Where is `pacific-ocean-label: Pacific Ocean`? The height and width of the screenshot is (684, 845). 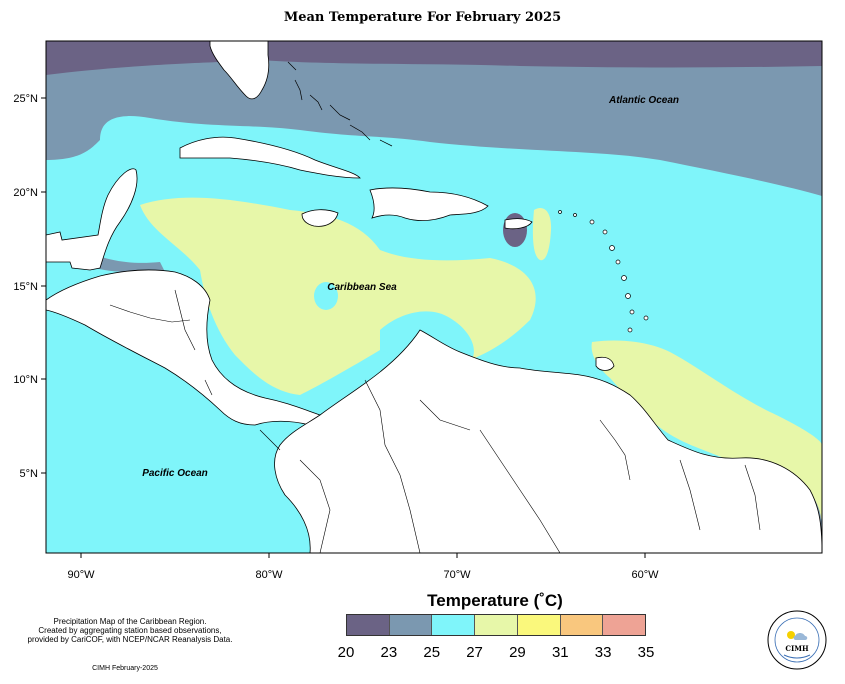
pacific-ocean-label: Pacific Ocean is located at coordinates (175, 473).